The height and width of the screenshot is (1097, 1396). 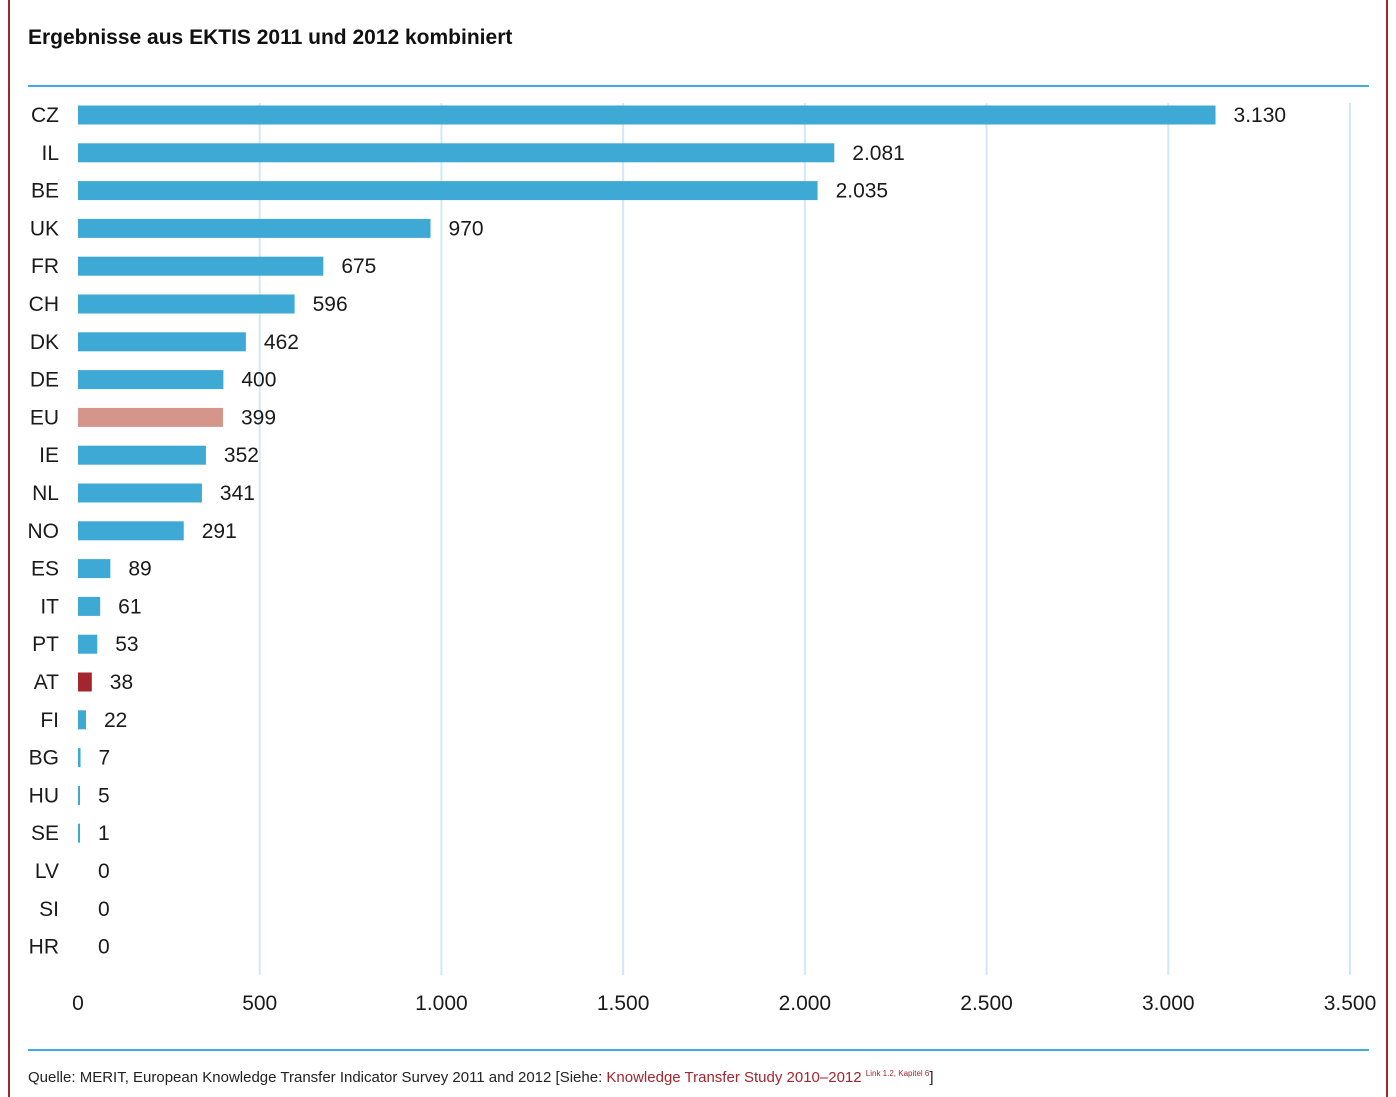 What do you see at coordinates (1168, 1003) in the screenshot?
I see `x-tick-label: 3.000` at bounding box center [1168, 1003].